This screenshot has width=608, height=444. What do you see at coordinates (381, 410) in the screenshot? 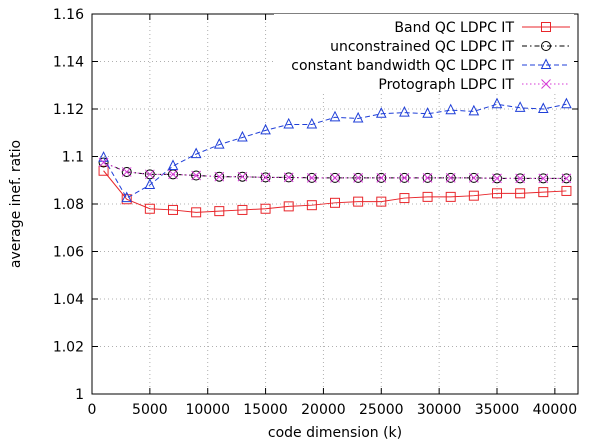
I see `x-tick-label: 25000` at bounding box center [381, 410].